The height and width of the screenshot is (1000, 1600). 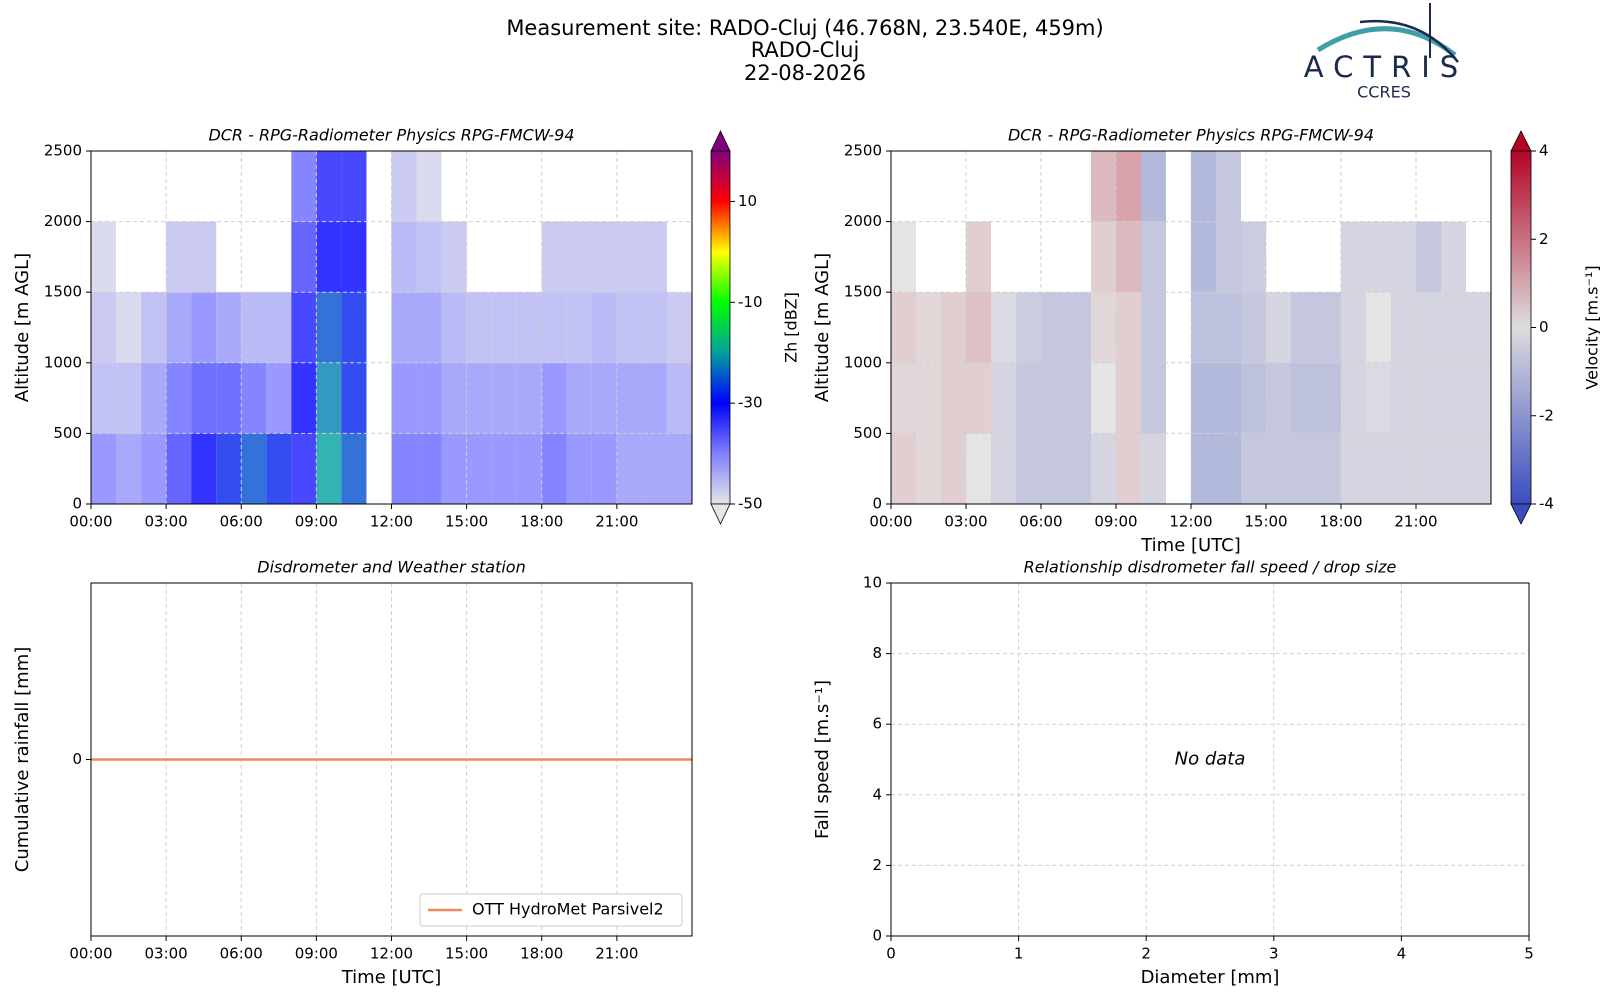 What do you see at coordinates (750, 504) in the screenshot?
I see `colorbar-tick-label: -50` at bounding box center [750, 504].